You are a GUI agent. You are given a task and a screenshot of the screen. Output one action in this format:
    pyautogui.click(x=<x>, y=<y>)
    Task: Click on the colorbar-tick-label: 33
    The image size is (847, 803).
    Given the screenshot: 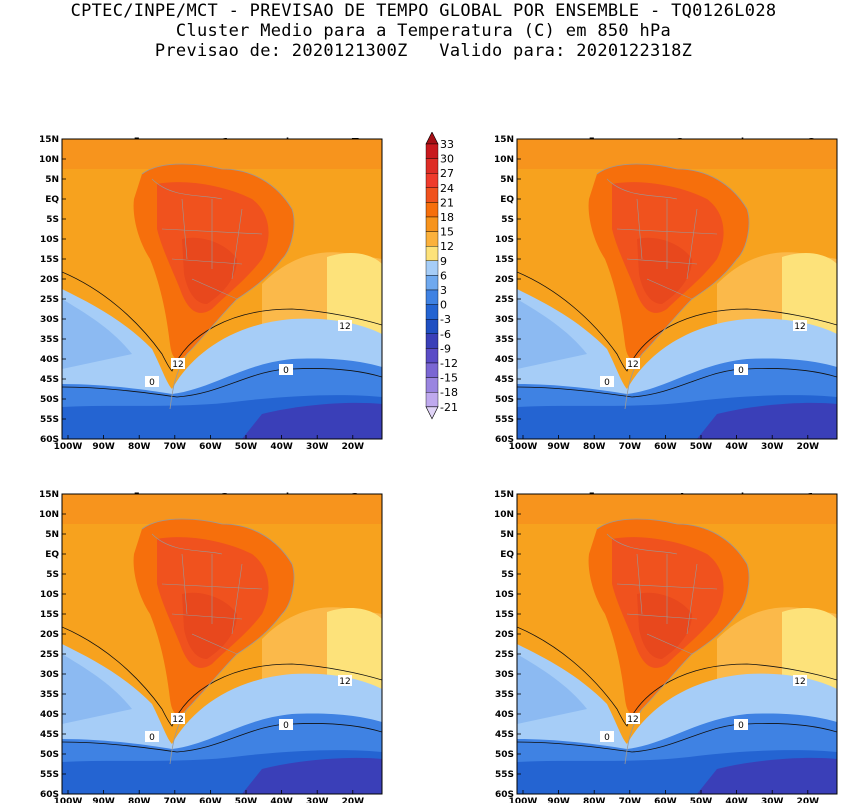 What is the action you would take?
    pyautogui.click(x=447, y=144)
    